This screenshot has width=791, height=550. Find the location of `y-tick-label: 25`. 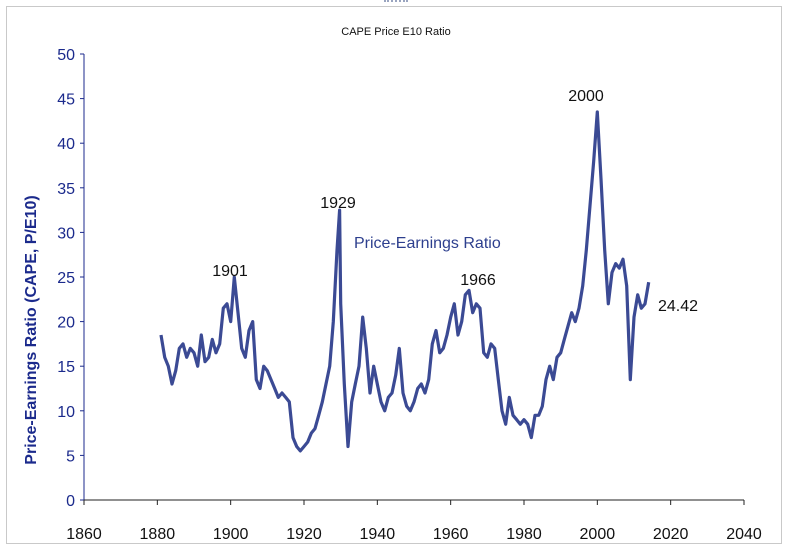

y-tick-label: 25 is located at coordinates (66, 278).